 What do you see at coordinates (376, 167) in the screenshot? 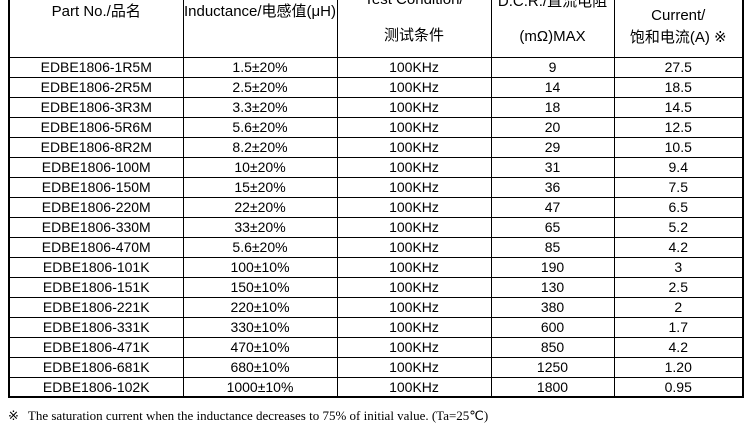
I see `table-row: EDBE1806-100M 10±20% 100KHz 31 9.4` at bounding box center [376, 167].